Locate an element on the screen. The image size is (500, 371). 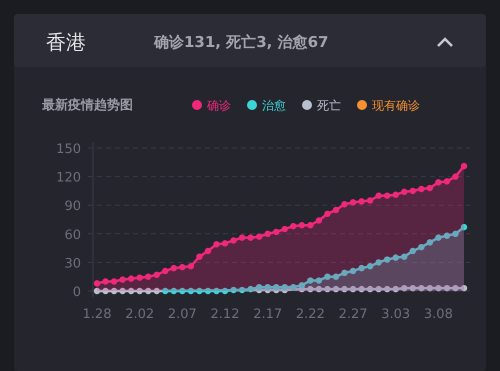
legend-label: 现有确诊 is located at coordinates (396, 105).